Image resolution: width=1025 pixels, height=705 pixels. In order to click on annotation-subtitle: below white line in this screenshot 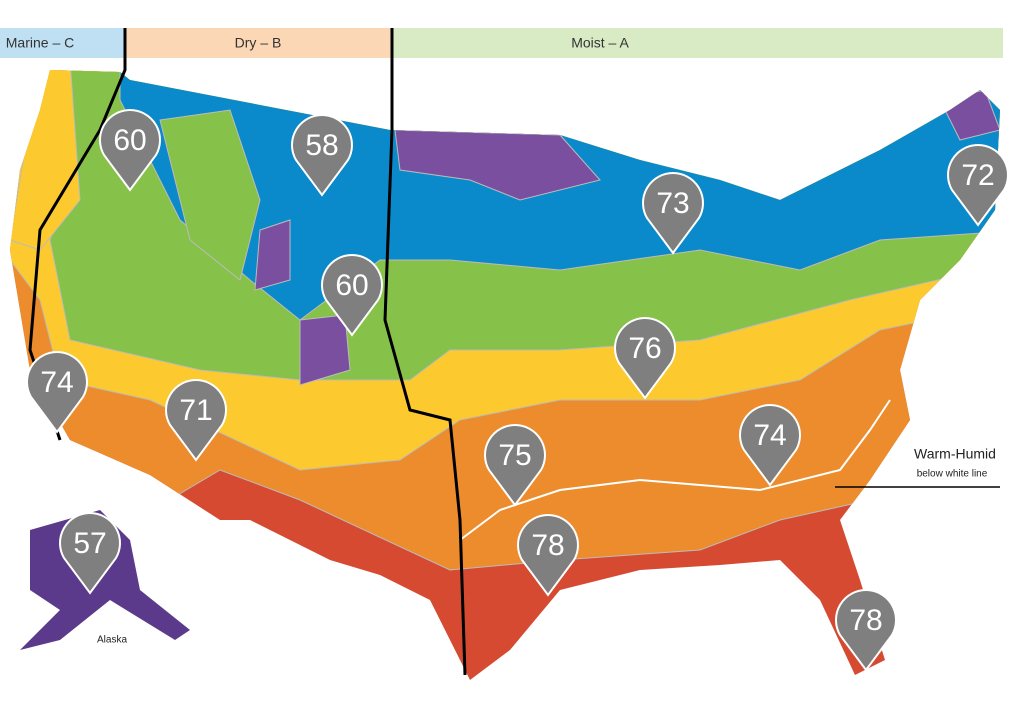, I will do `click(952, 474)`.